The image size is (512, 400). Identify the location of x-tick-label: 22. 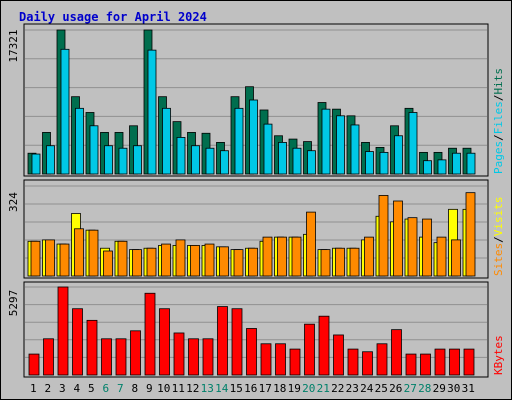
(337, 388).